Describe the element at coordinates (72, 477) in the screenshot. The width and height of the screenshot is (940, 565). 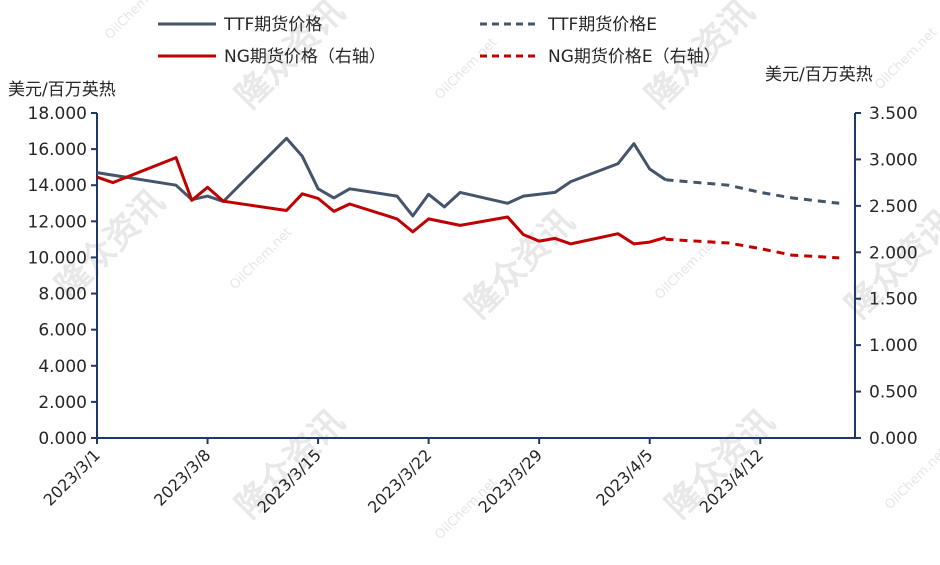
I see `x-tick-label: 2023/3/1` at that location.